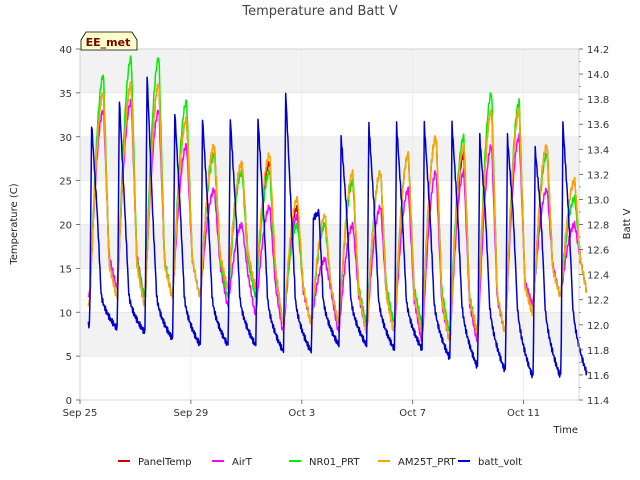 The height and width of the screenshot is (480, 640). What do you see at coordinates (65, 182) in the screenshot?
I see `y-tick-label: 25` at bounding box center [65, 182].